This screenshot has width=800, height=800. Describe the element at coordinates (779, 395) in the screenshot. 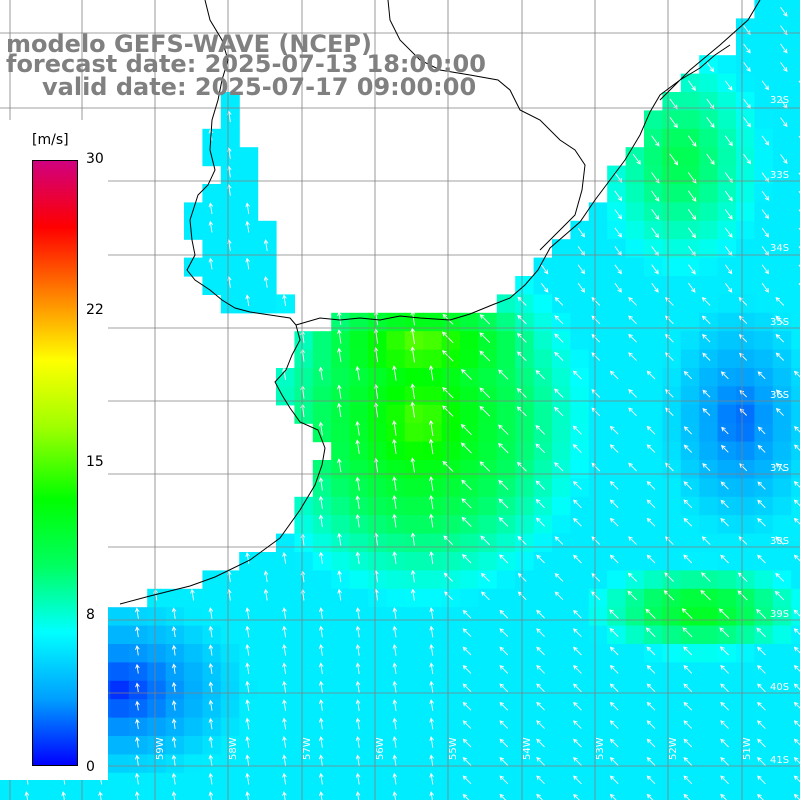

I see `lat-label: 36S` at that location.